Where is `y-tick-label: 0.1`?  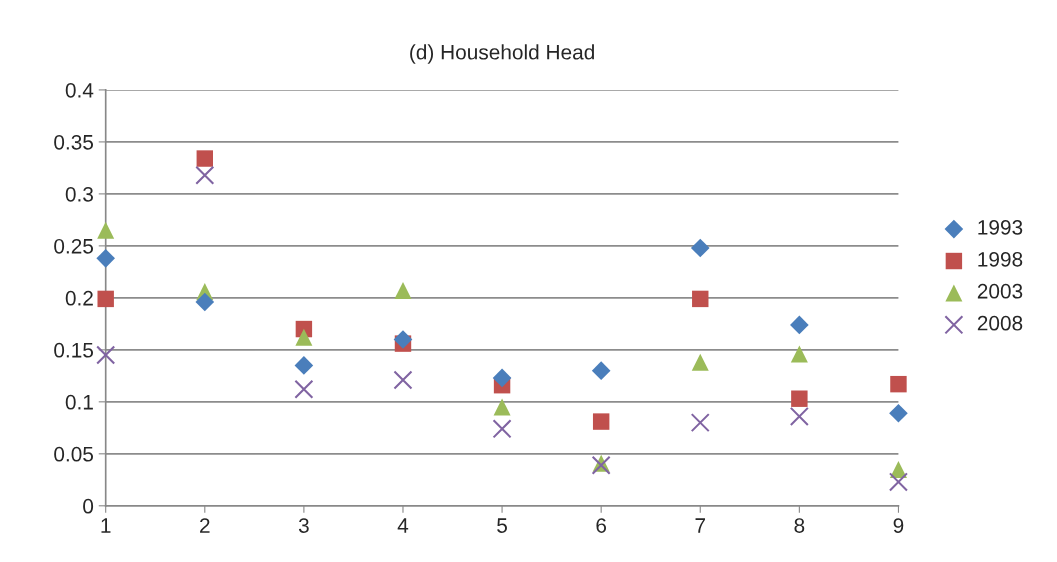
y-tick-label: 0.1 is located at coordinates (79, 402).